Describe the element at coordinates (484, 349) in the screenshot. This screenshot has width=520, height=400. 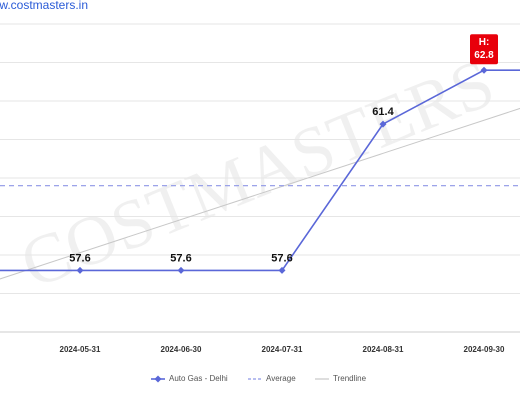
I see `x-tick-label: 2024-09-30` at that location.